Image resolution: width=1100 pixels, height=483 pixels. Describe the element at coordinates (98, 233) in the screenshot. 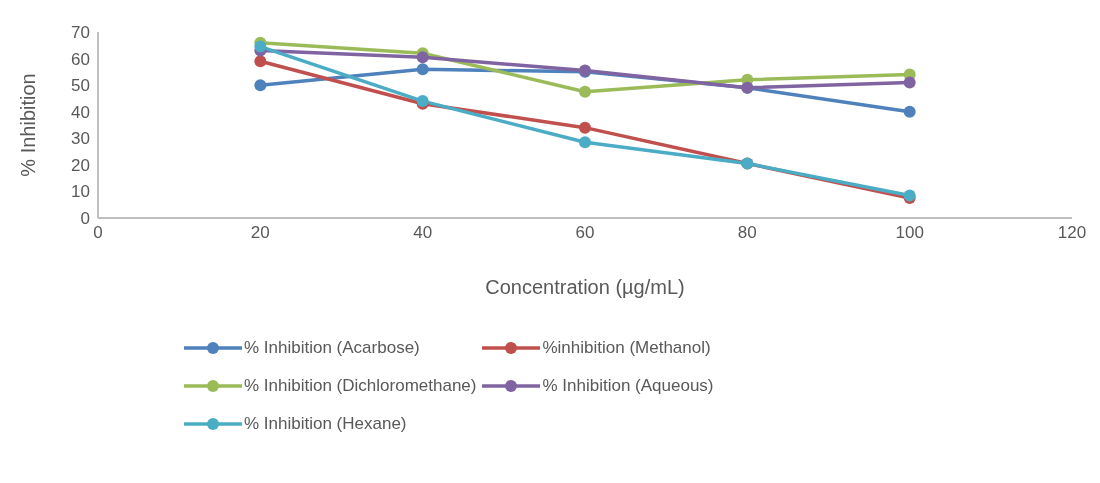

I see `x-tick-label: 0` at that location.